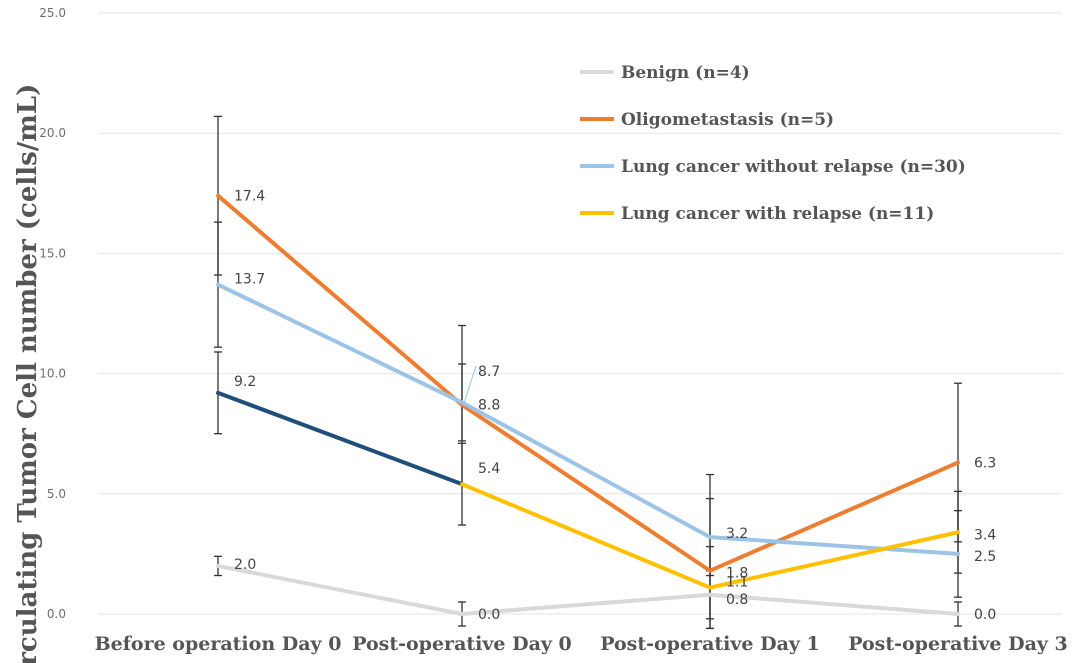  Describe the element at coordinates (52, 253) in the screenshot. I see `y-tick-label: 15.0` at that location.